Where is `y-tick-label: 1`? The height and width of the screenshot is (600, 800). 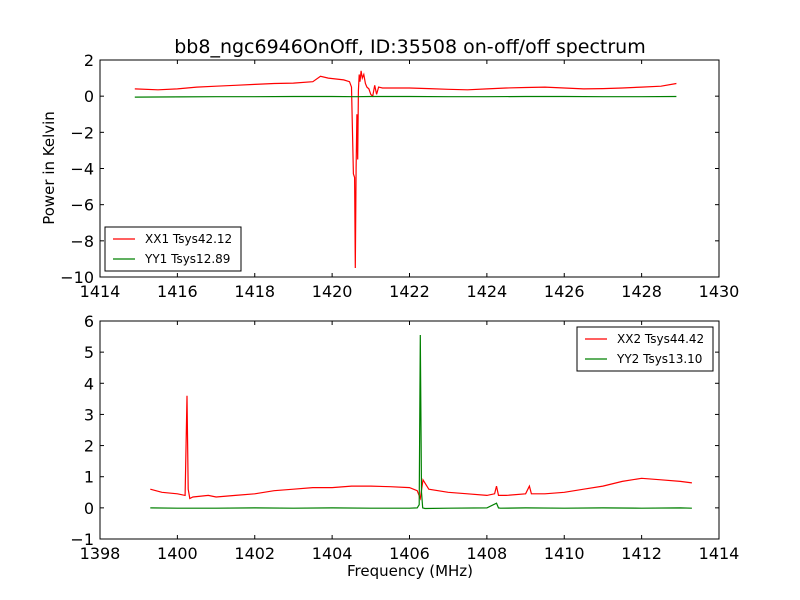
y-tick-label: 1 is located at coordinates (89, 477).